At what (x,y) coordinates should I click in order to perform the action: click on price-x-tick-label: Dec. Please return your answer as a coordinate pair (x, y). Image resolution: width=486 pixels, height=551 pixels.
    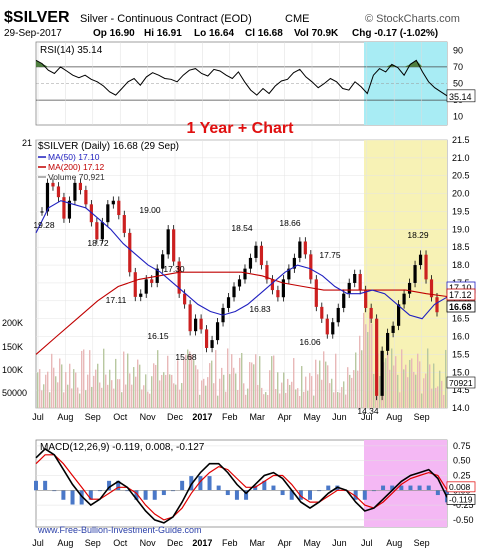
    Looking at the image, I should click on (175, 417).